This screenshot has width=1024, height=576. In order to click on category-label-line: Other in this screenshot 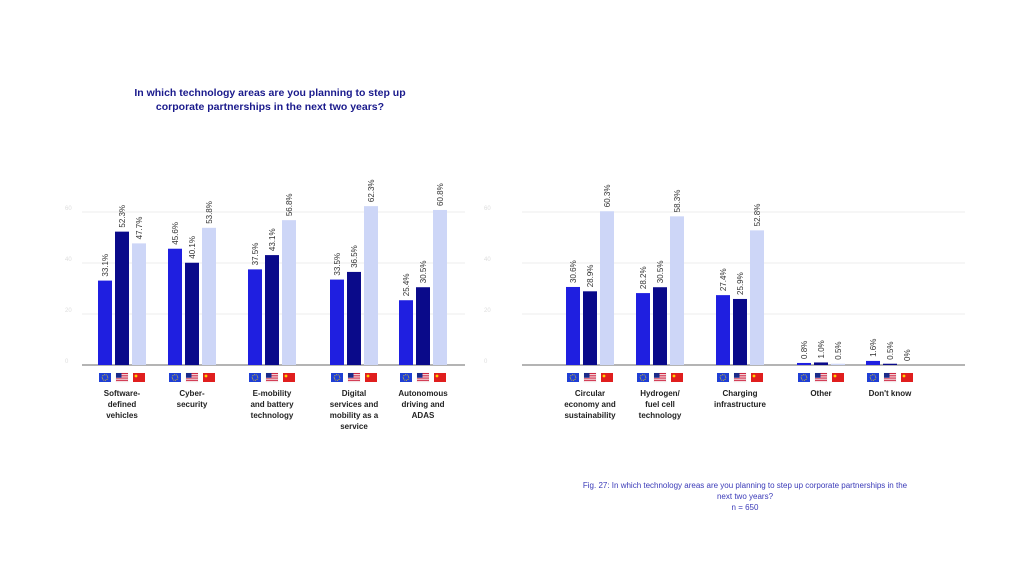, I will do `click(820, 393)`.